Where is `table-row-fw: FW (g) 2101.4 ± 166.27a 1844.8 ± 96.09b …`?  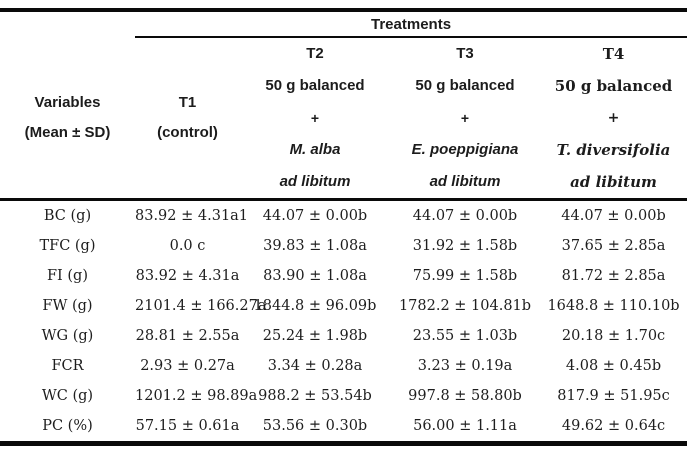 table-row-fw: FW (g) 2101.4 ± 166.27a 1844.8 ± 96.09b … is located at coordinates (343, 306).